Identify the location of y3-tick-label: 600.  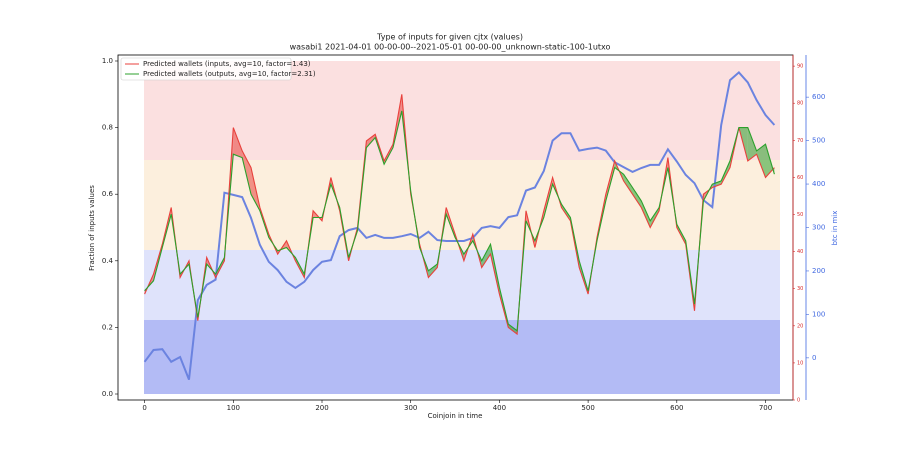
(818, 97).